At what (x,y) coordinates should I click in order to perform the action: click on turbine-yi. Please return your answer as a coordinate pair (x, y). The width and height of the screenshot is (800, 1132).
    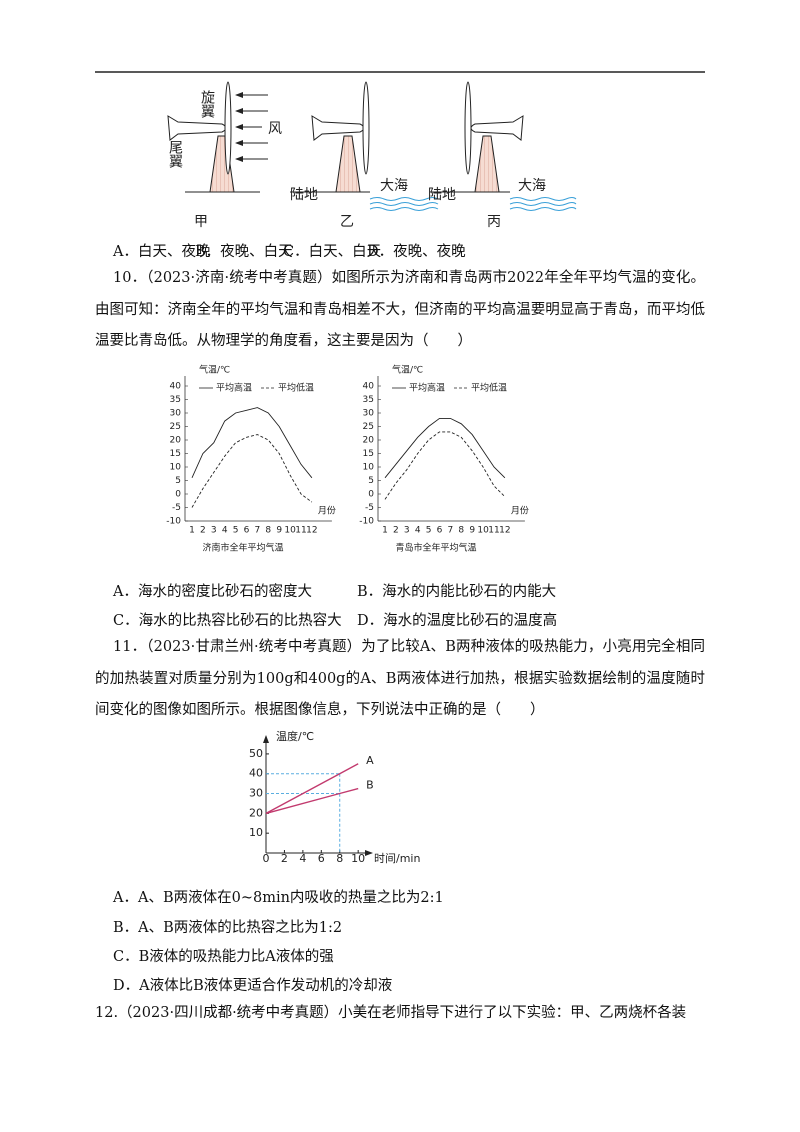
    Looking at the image, I should click on (364, 146).